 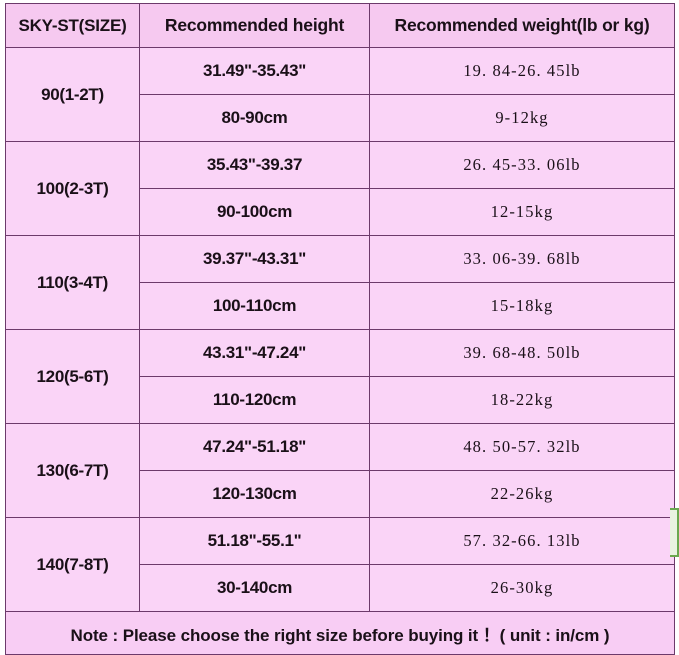 What do you see at coordinates (254, 353) in the screenshot?
I see `cell-height-in: 43.31"-47.24"` at bounding box center [254, 353].